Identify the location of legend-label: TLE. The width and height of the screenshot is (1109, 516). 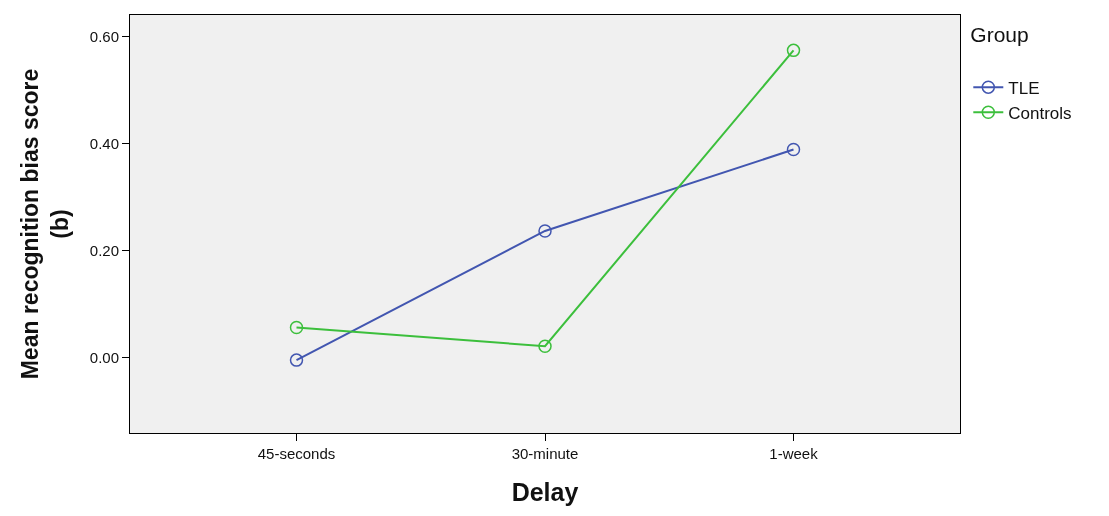
(1024, 88).